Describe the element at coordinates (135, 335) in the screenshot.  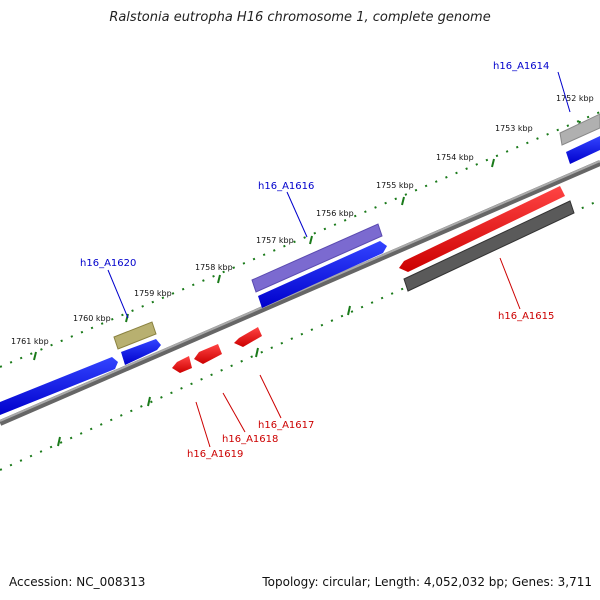
I see `gene-bar-h16-a1620` at that location.